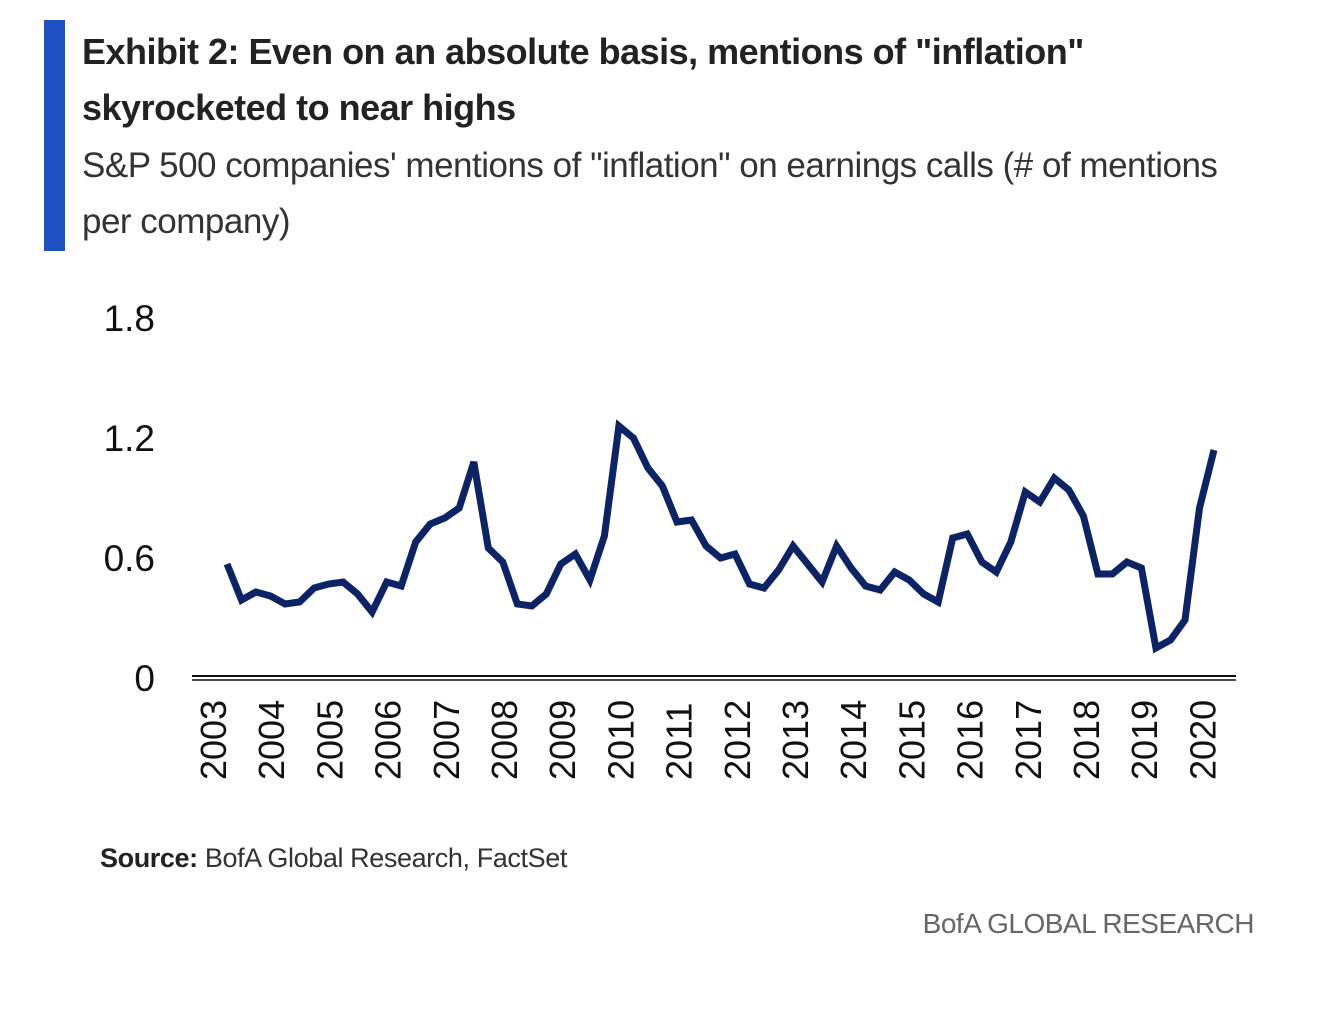 The width and height of the screenshot is (1328, 1012). Describe the element at coordinates (129, 498) in the screenshot. I see `y-axis-ticks: 0 0.6 1.2 1.8` at that location.